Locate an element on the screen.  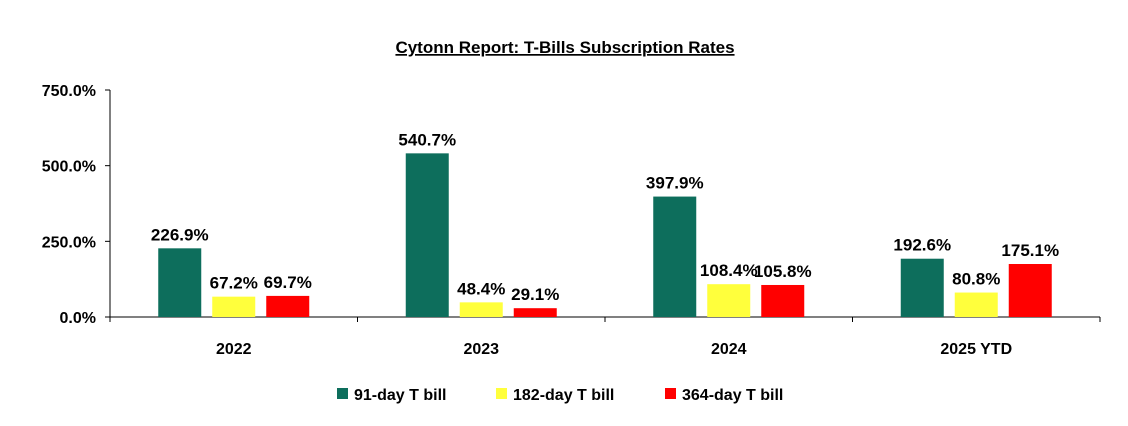
x-tick-label: 2022 is located at coordinates (234, 349).